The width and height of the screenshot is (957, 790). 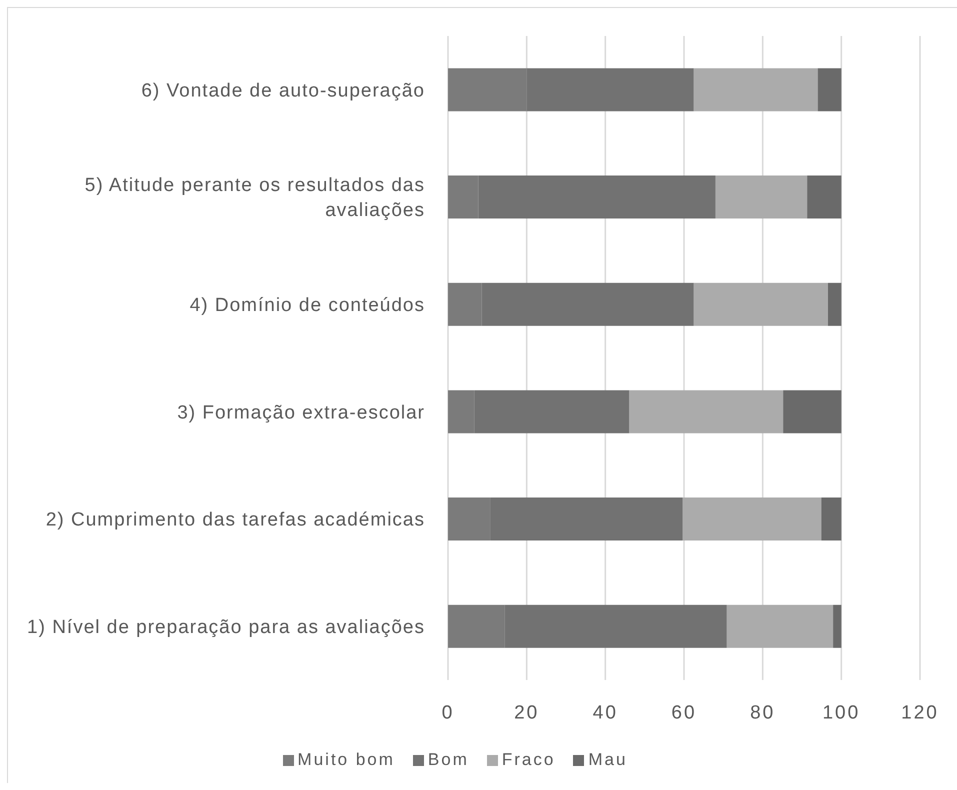 I want to click on y-tick-label: 2) Cumprimento das tarefas académicas, so click(x=235, y=520).